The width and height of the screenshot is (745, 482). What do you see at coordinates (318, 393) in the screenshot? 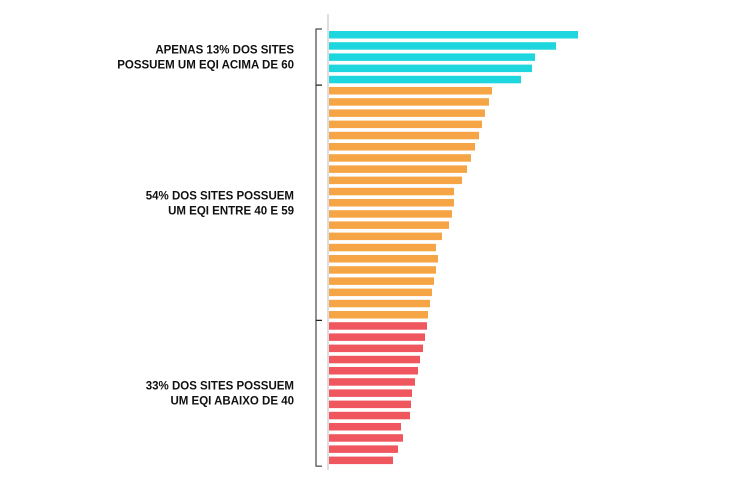
I see `bracket-group3` at bounding box center [318, 393].